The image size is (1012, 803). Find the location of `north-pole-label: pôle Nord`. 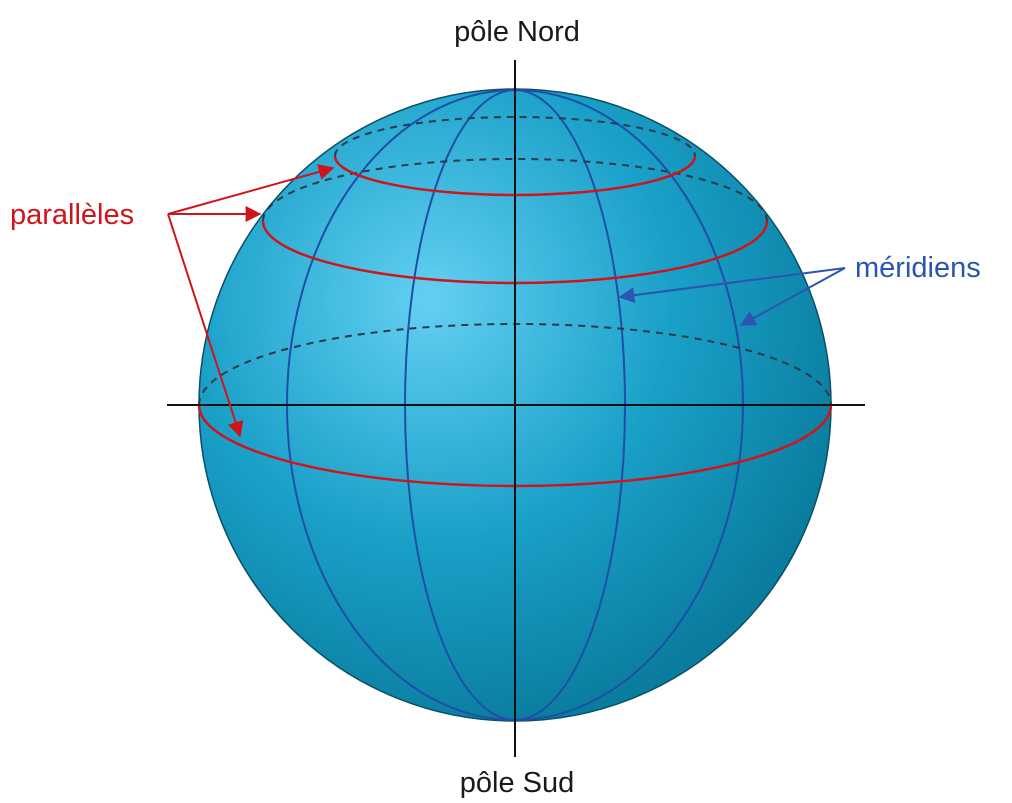

north-pole-label: pôle Nord is located at coordinates (517, 32).